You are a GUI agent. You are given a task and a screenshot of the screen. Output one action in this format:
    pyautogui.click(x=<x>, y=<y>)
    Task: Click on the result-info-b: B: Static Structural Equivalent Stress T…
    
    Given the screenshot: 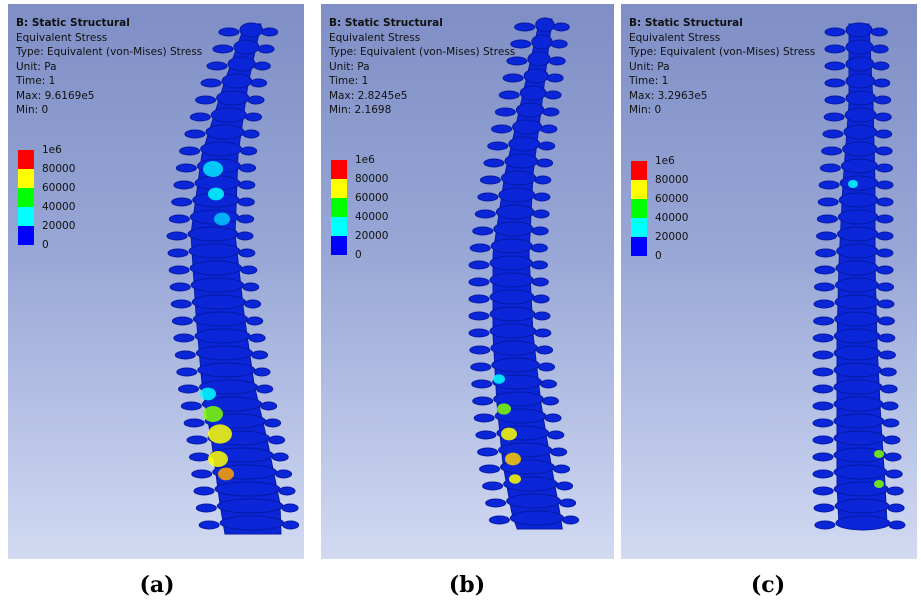 What is the action you would take?
    pyautogui.click(x=422, y=67)
    